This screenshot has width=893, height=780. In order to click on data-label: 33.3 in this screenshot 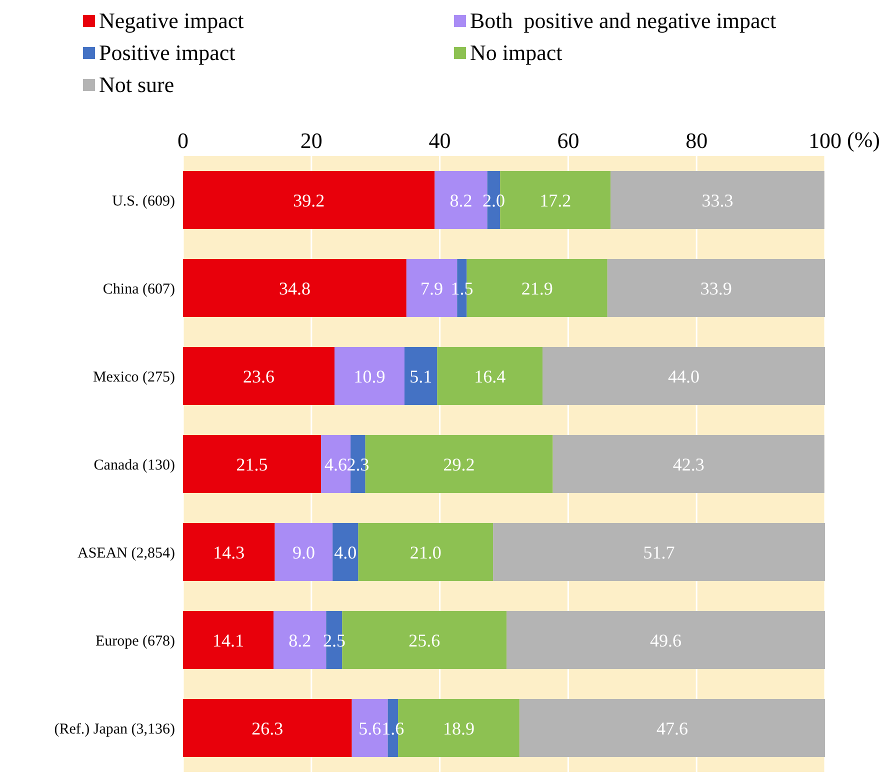, I will do `click(718, 200)`.